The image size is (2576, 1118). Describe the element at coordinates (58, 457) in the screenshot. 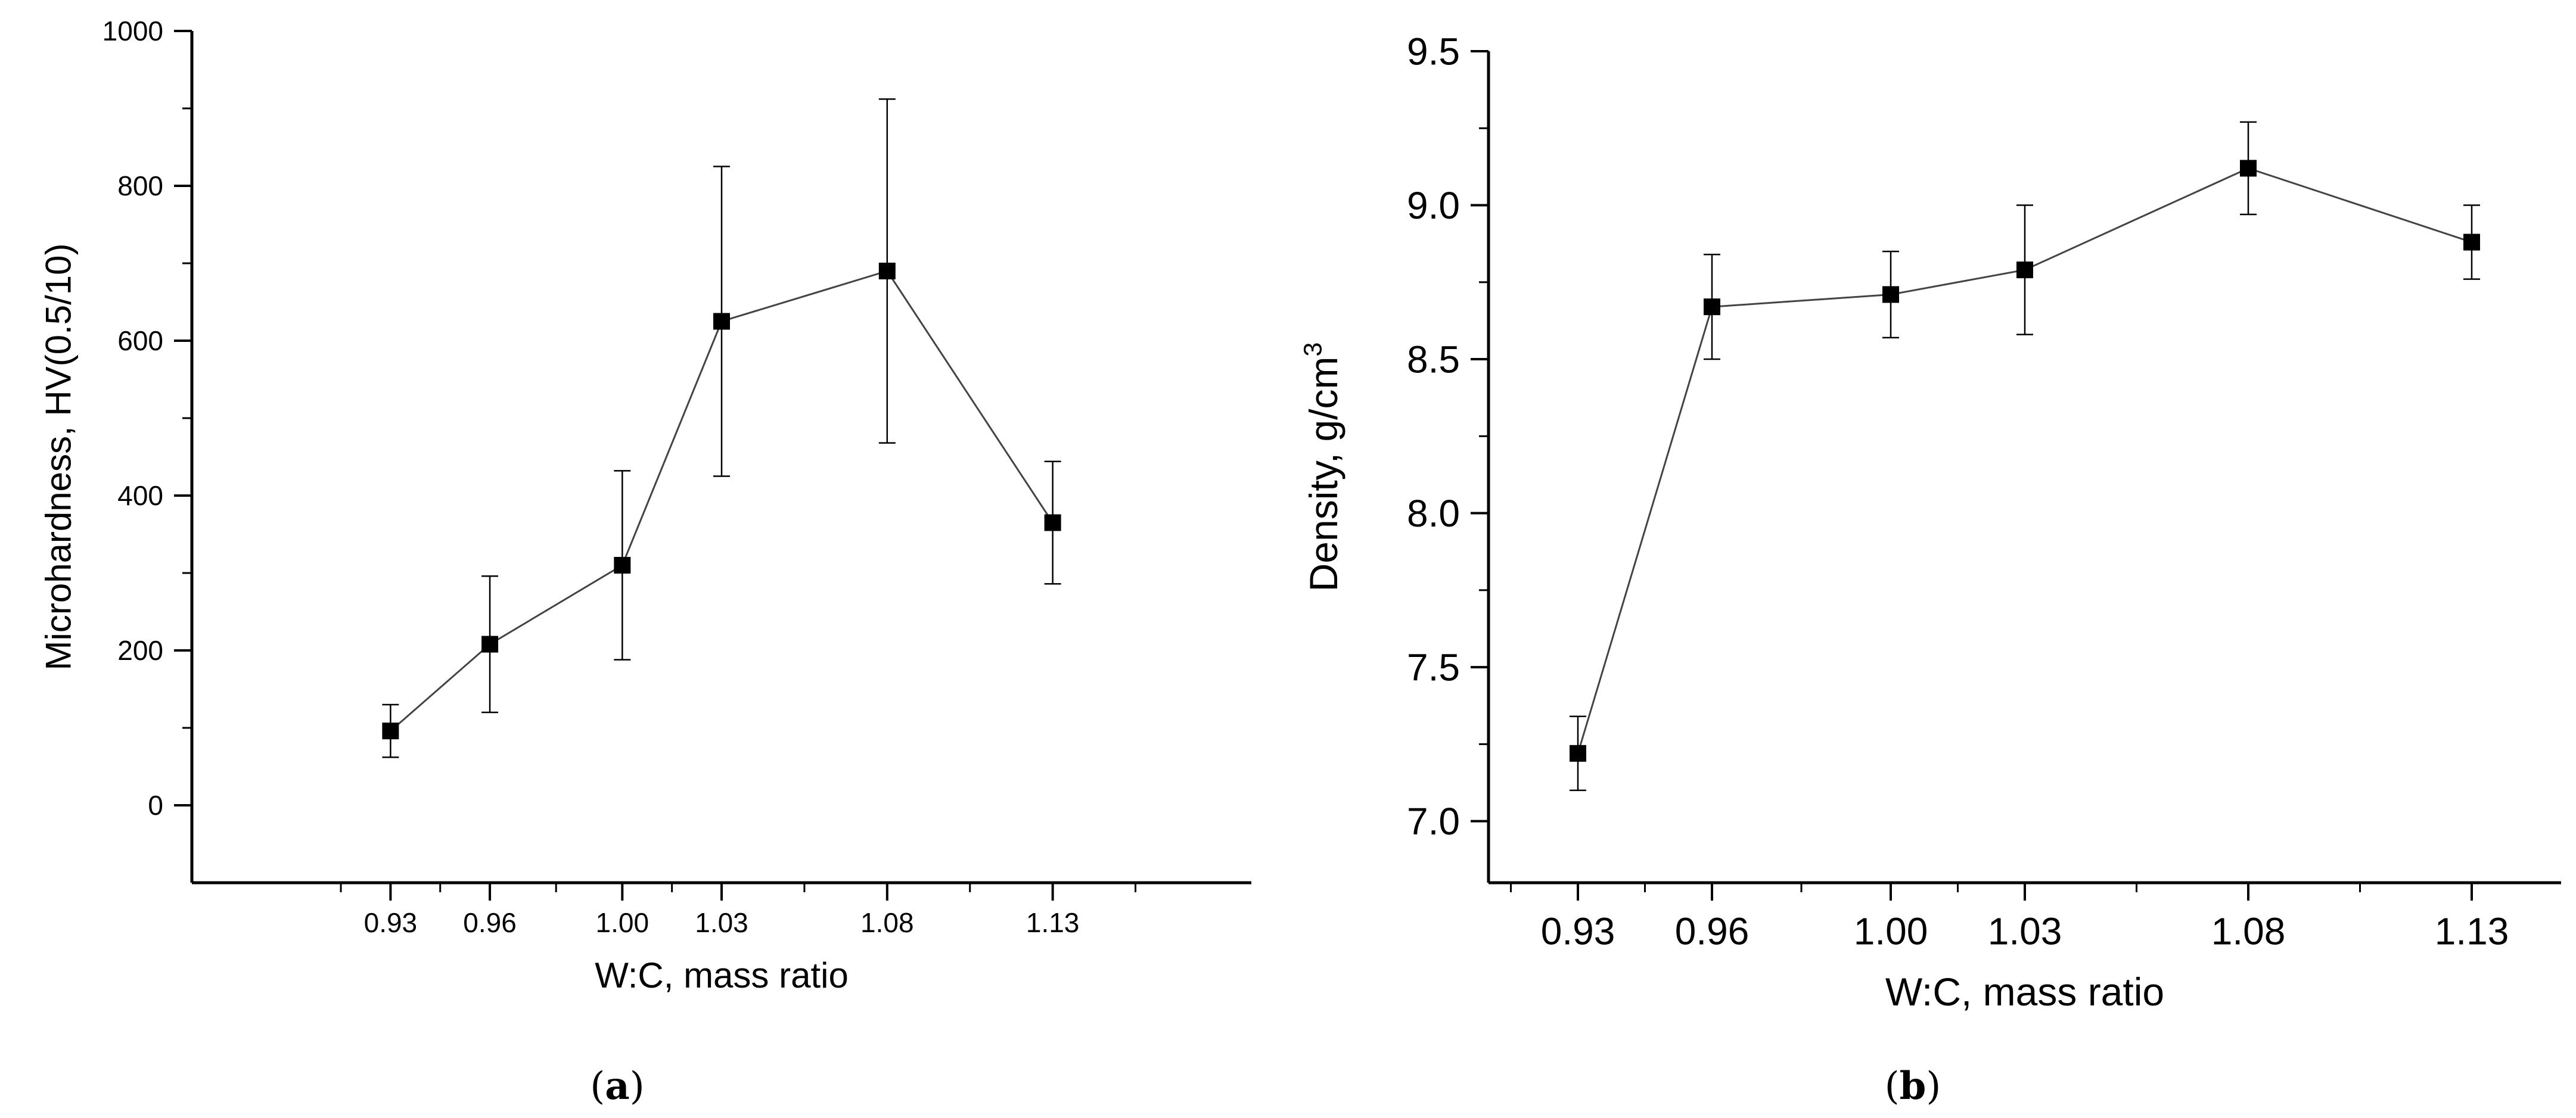

I see `pa-y-axis-label: Microhardness, HV(0.5/10)` at that location.